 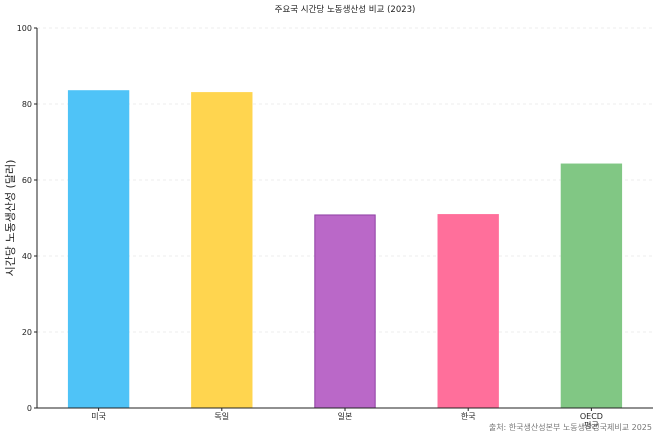 What do you see at coordinates (468, 416) in the screenshot?
I see `x-tick-label: 한국` at bounding box center [468, 416].